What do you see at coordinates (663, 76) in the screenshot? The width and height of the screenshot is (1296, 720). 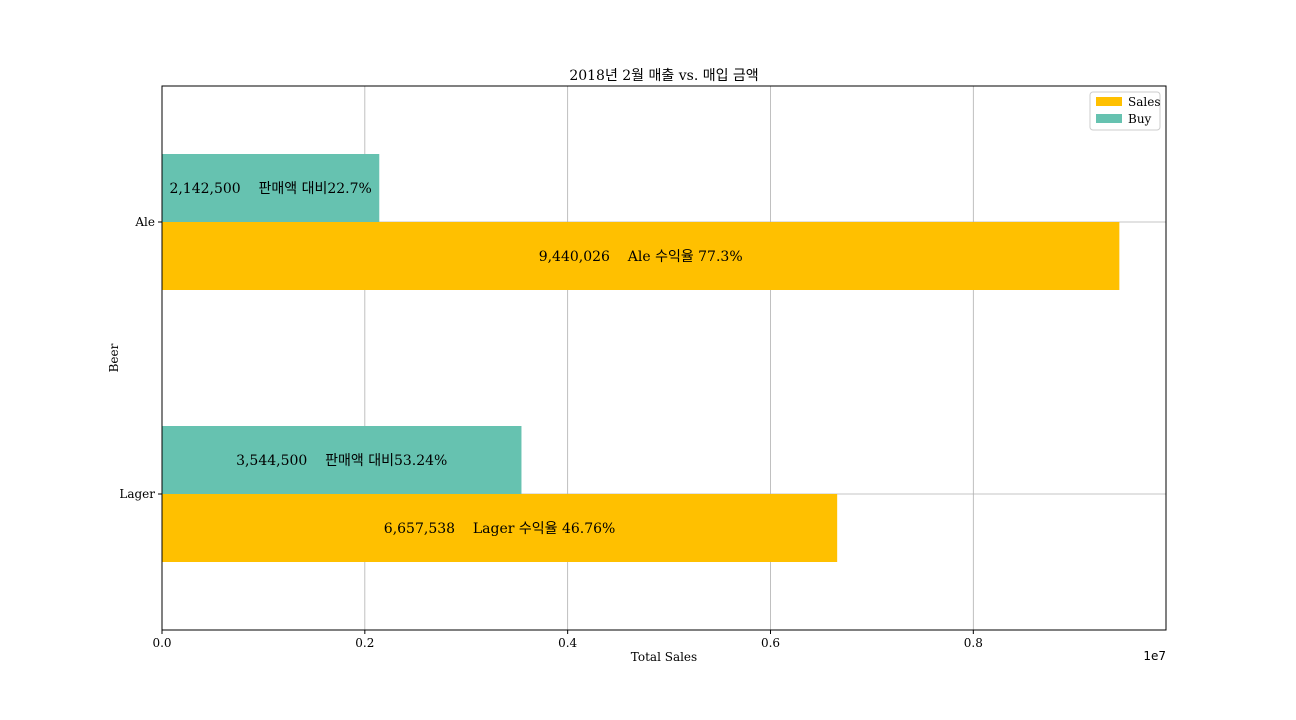 I see `chart-title: 2018년 2월 매출 vs. 매입 금액` at bounding box center [663, 76].